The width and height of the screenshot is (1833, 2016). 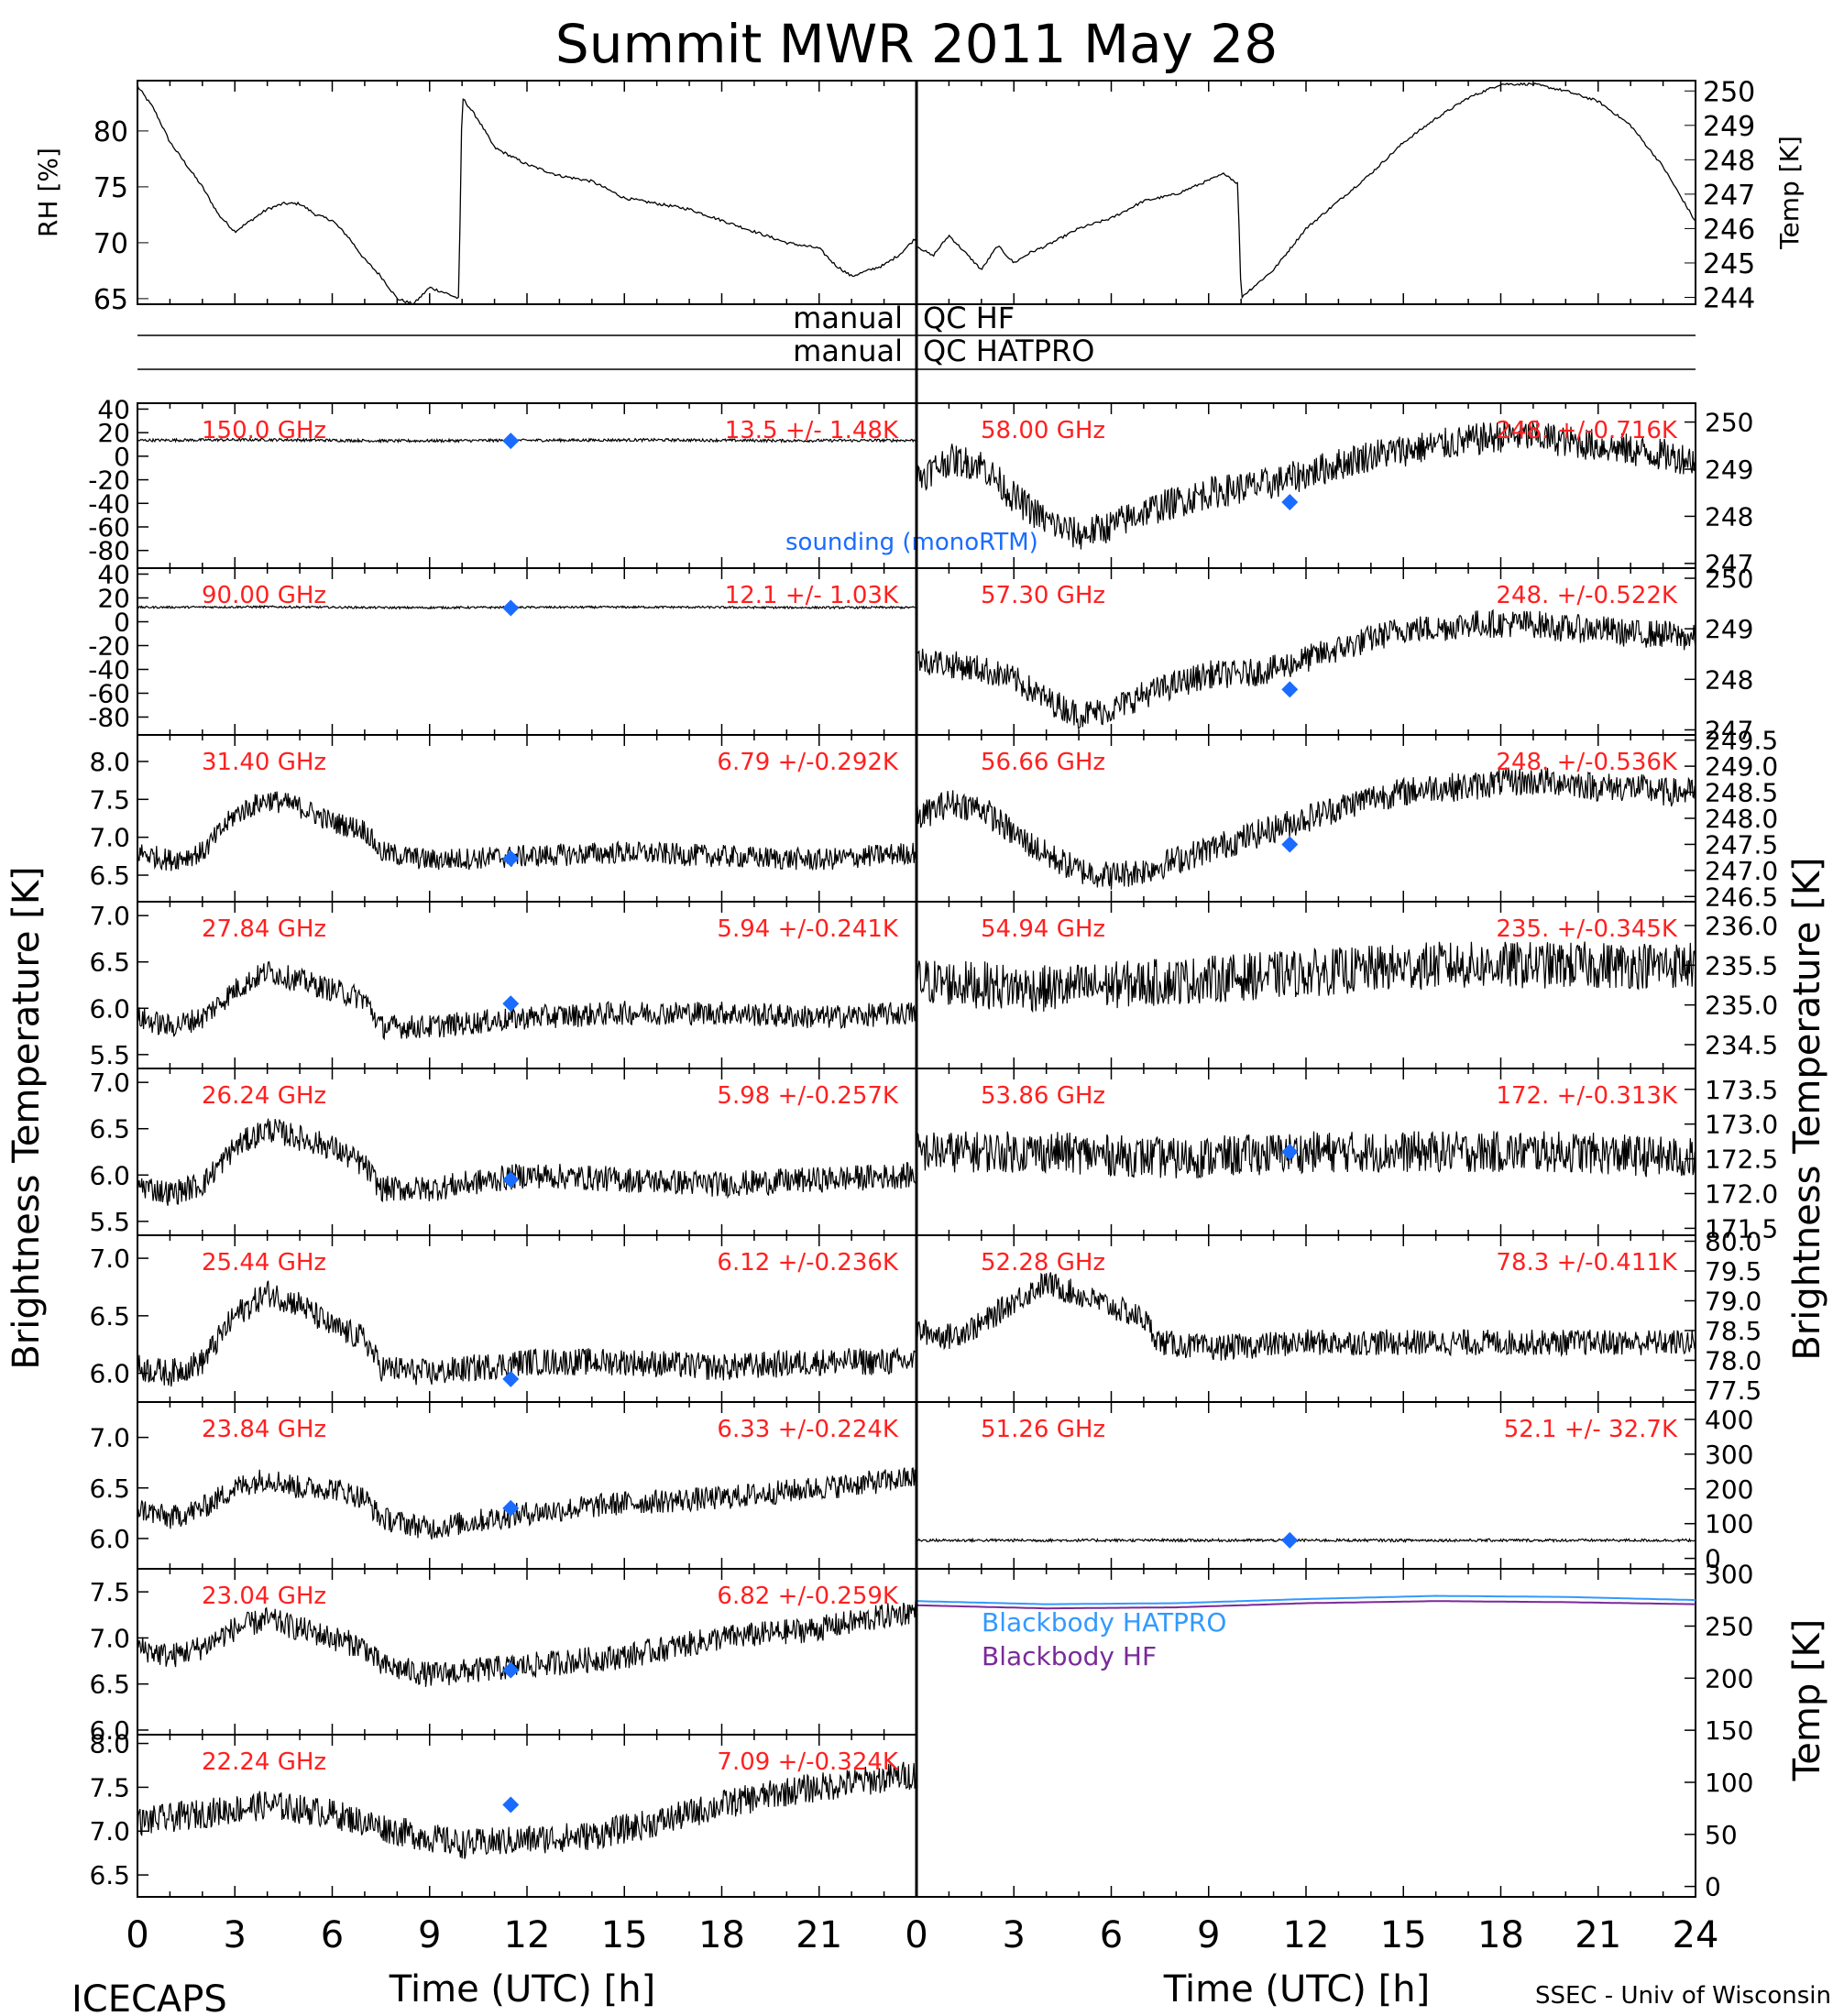 I want to click on temp-tick-label: 245, so click(x=1729, y=264).